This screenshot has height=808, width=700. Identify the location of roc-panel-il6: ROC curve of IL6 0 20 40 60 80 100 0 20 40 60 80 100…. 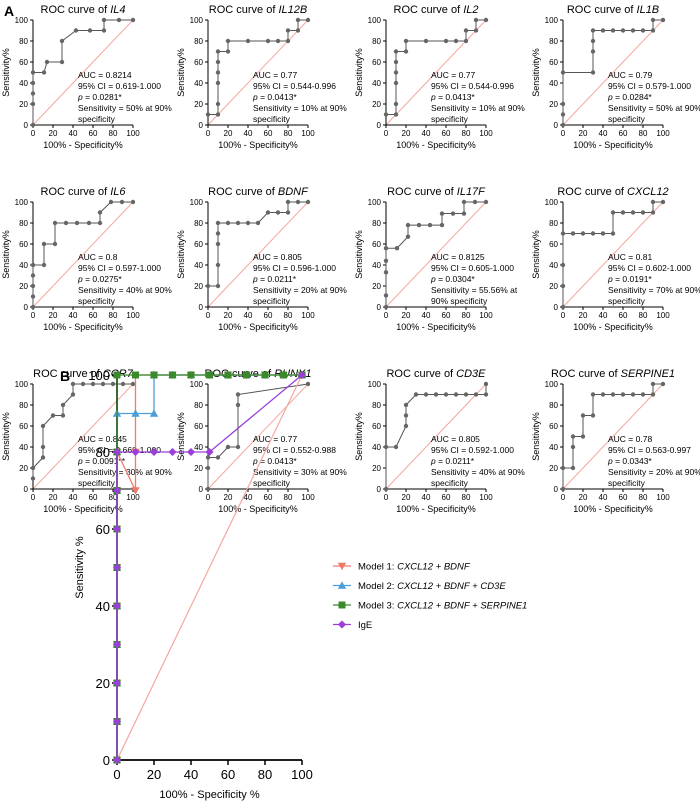
(86, 259).